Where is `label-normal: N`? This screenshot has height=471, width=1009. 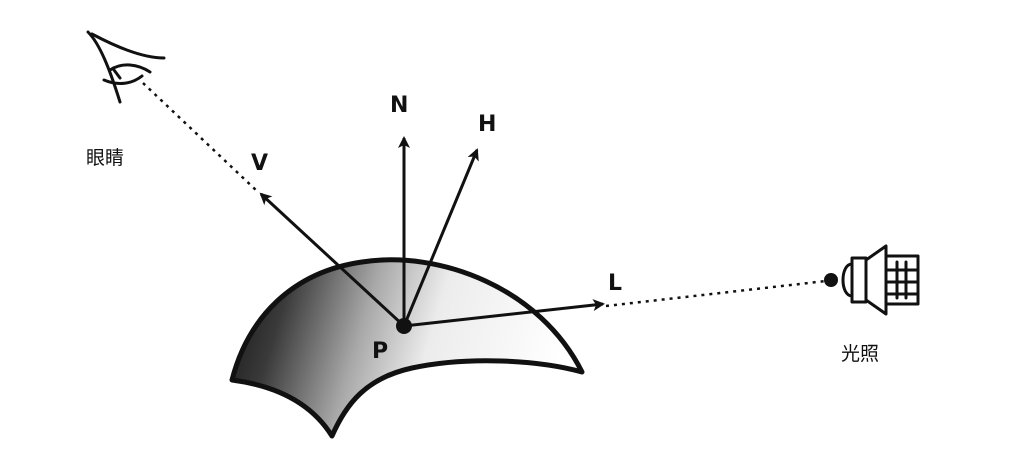
label-normal: N is located at coordinates (399, 105).